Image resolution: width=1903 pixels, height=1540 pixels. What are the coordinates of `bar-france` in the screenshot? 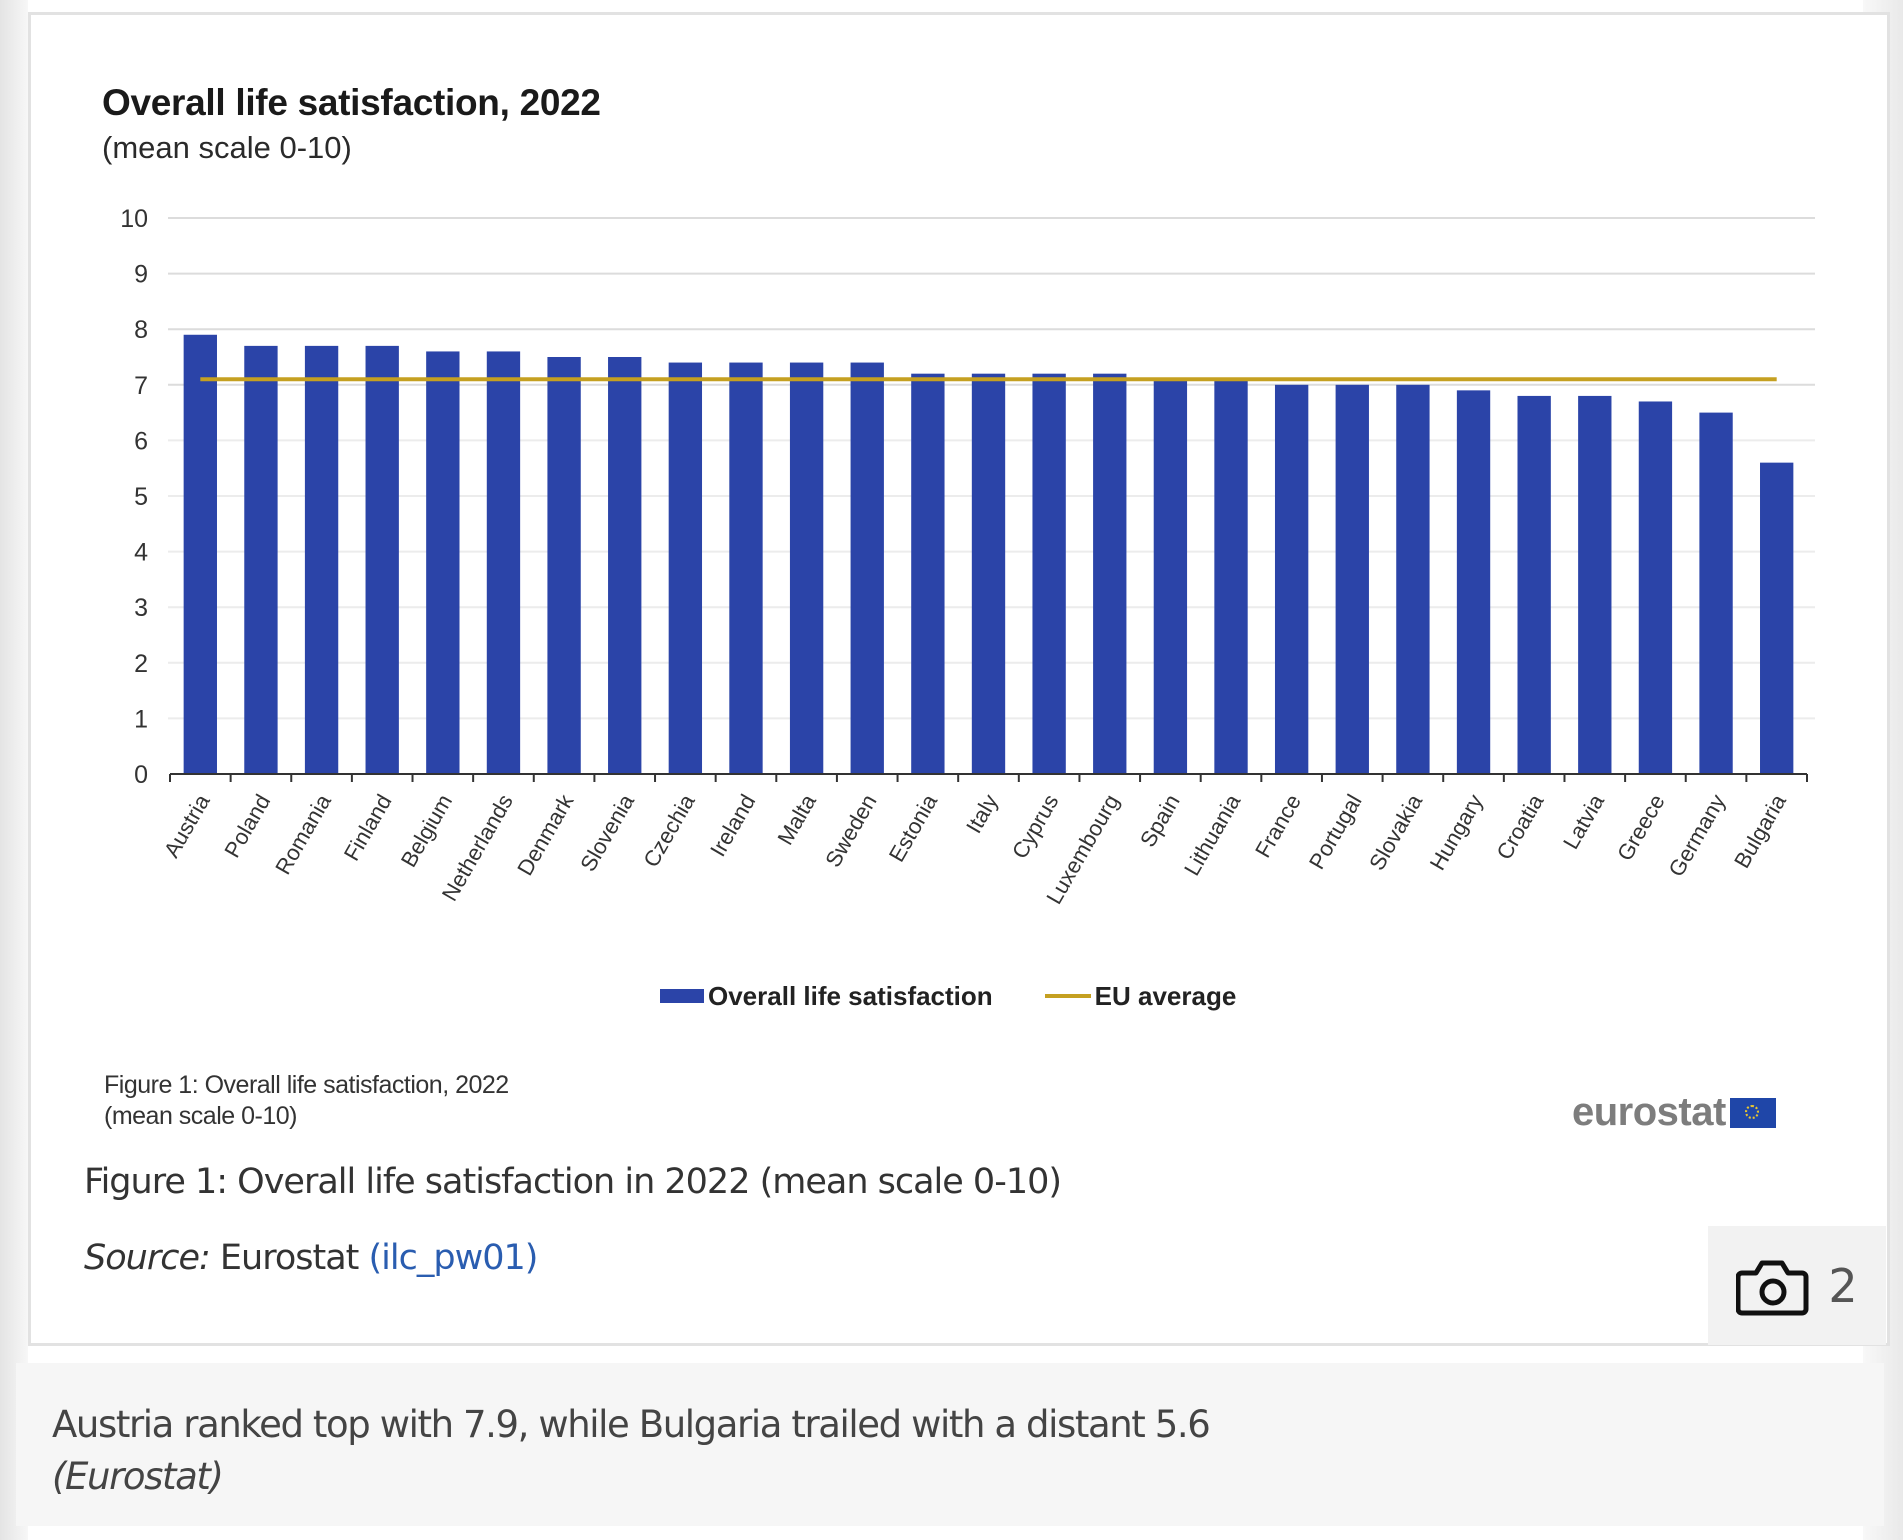 It's located at (1291, 579).